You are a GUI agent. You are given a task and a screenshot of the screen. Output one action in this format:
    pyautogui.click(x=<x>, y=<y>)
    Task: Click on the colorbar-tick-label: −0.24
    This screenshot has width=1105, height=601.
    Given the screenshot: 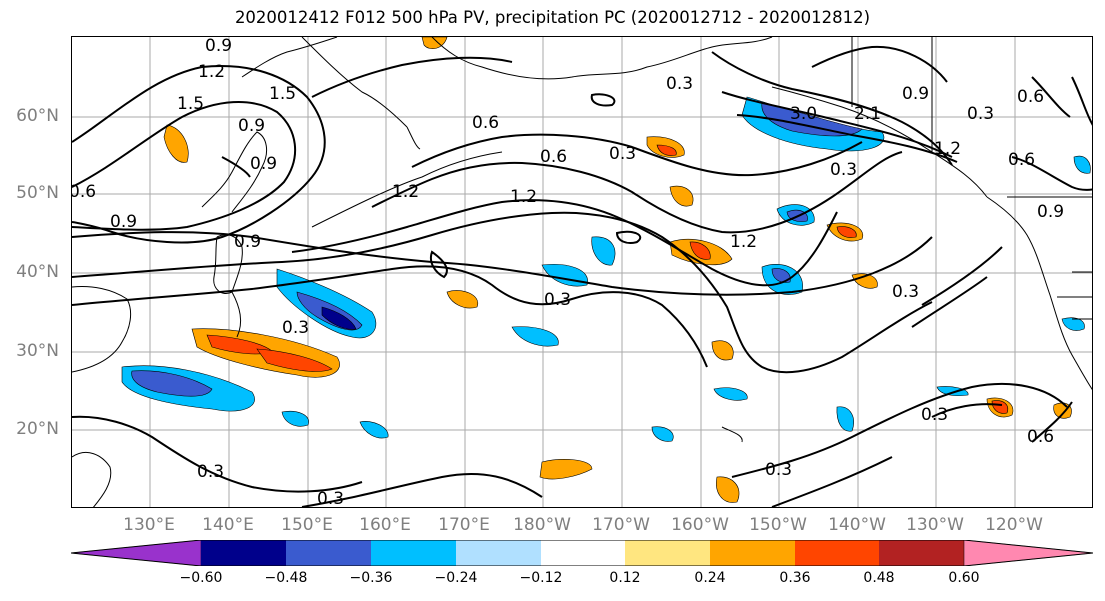 What is the action you would take?
    pyautogui.click(x=456, y=578)
    